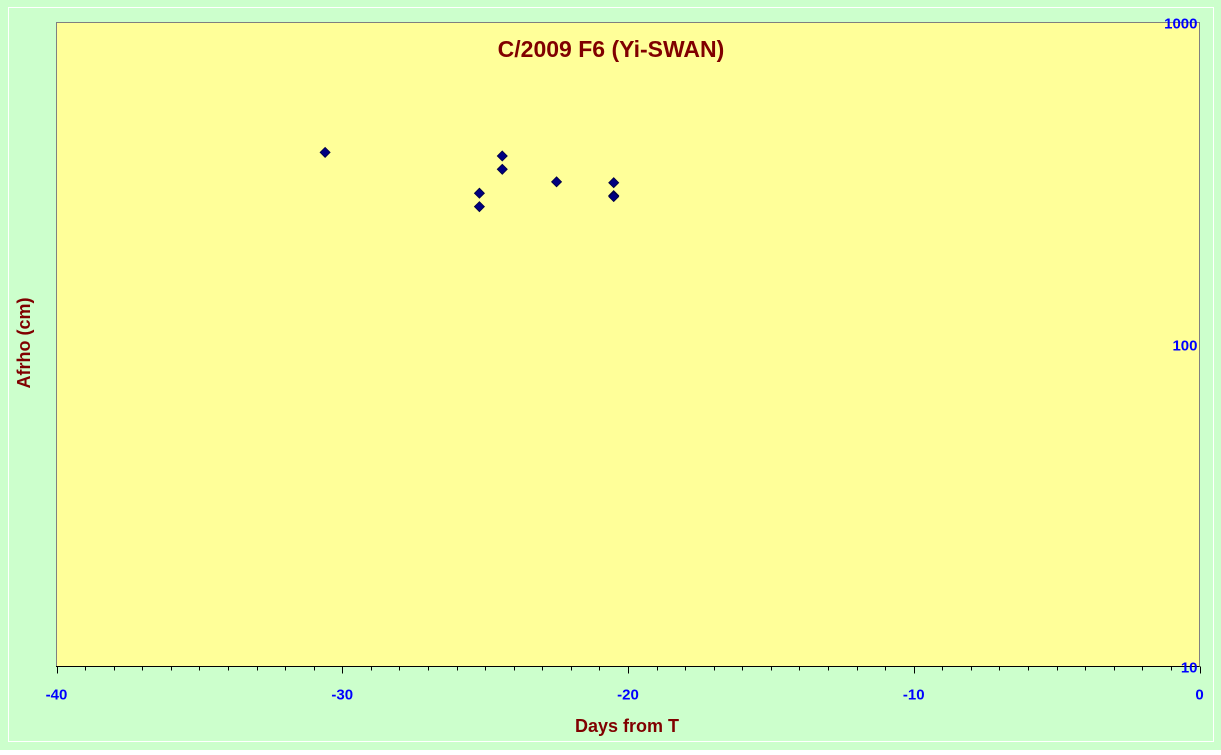  Describe the element at coordinates (914, 695) in the screenshot. I see `x-tick-label: -10` at that location.